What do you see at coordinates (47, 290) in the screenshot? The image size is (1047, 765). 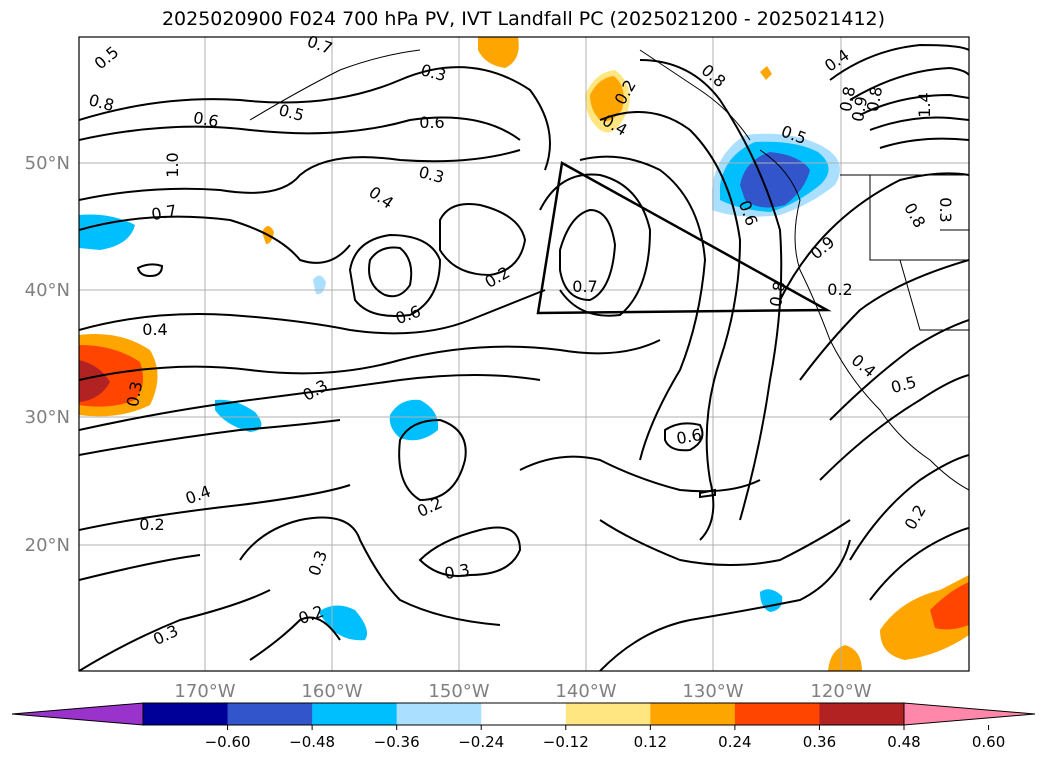 I see `lat-label: 40°N` at bounding box center [47, 290].